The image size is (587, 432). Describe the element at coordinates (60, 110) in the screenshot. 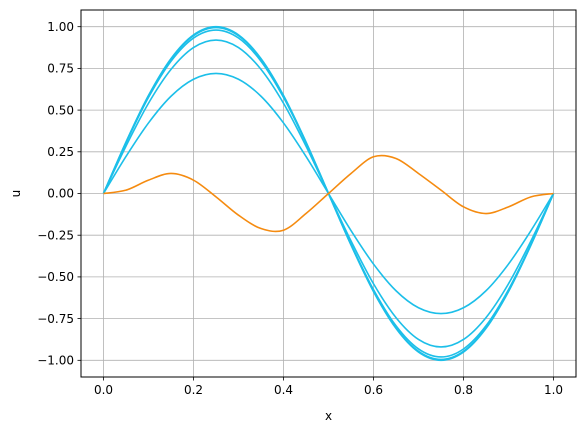

I see `y-tick-label: 0.50` at that location.